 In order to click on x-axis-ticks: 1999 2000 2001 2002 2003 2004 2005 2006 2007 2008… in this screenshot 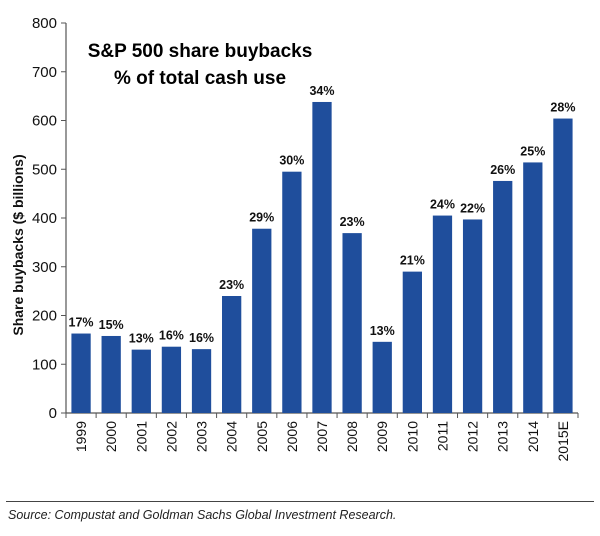, I will do `click(322, 437)`.